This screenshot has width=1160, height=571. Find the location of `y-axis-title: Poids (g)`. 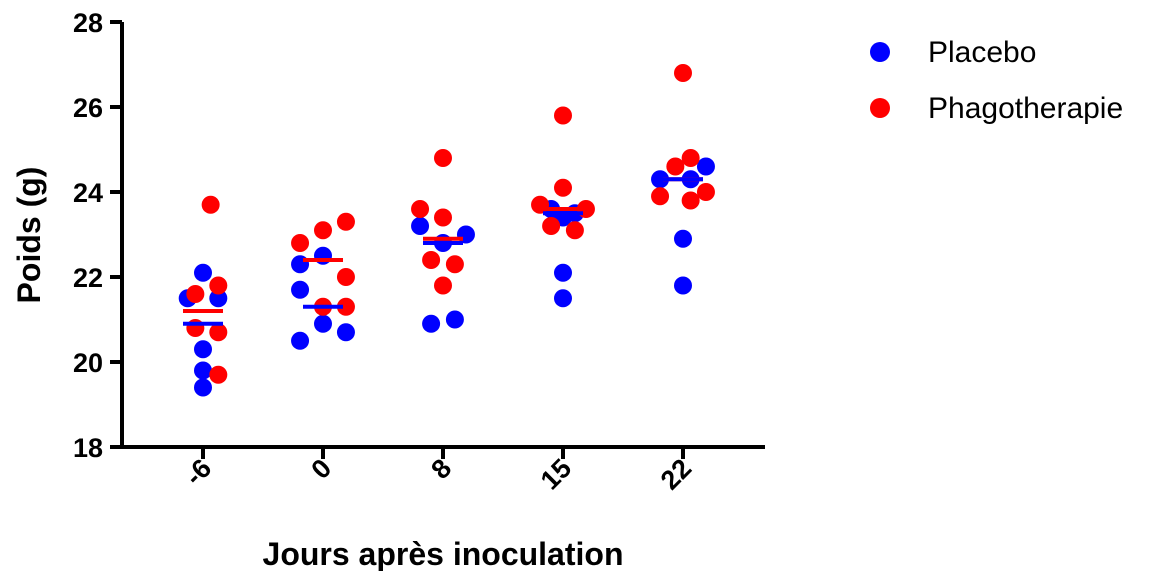

y-axis-title: Poids (g) is located at coordinates (29, 235).